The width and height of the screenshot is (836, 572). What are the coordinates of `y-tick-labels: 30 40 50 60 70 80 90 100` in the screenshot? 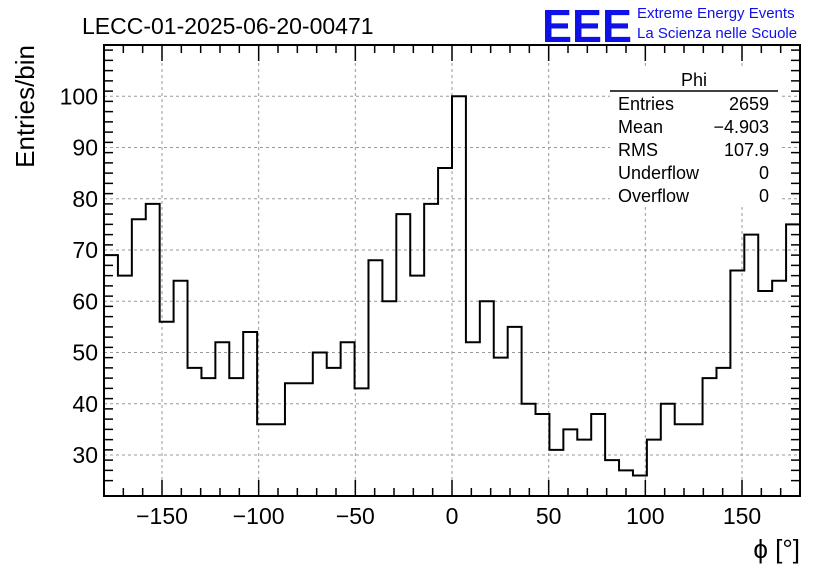 It's located at (79, 275).